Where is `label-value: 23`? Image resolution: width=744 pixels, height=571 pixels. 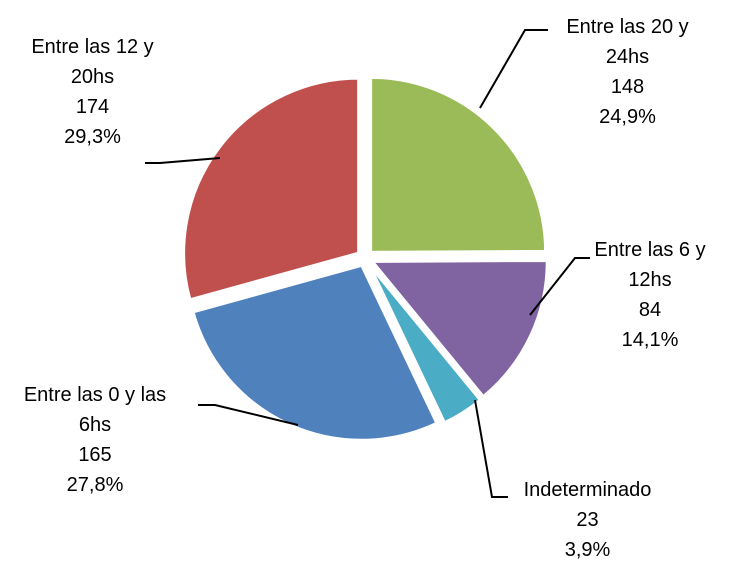 label-value: 23 is located at coordinates (587, 520).